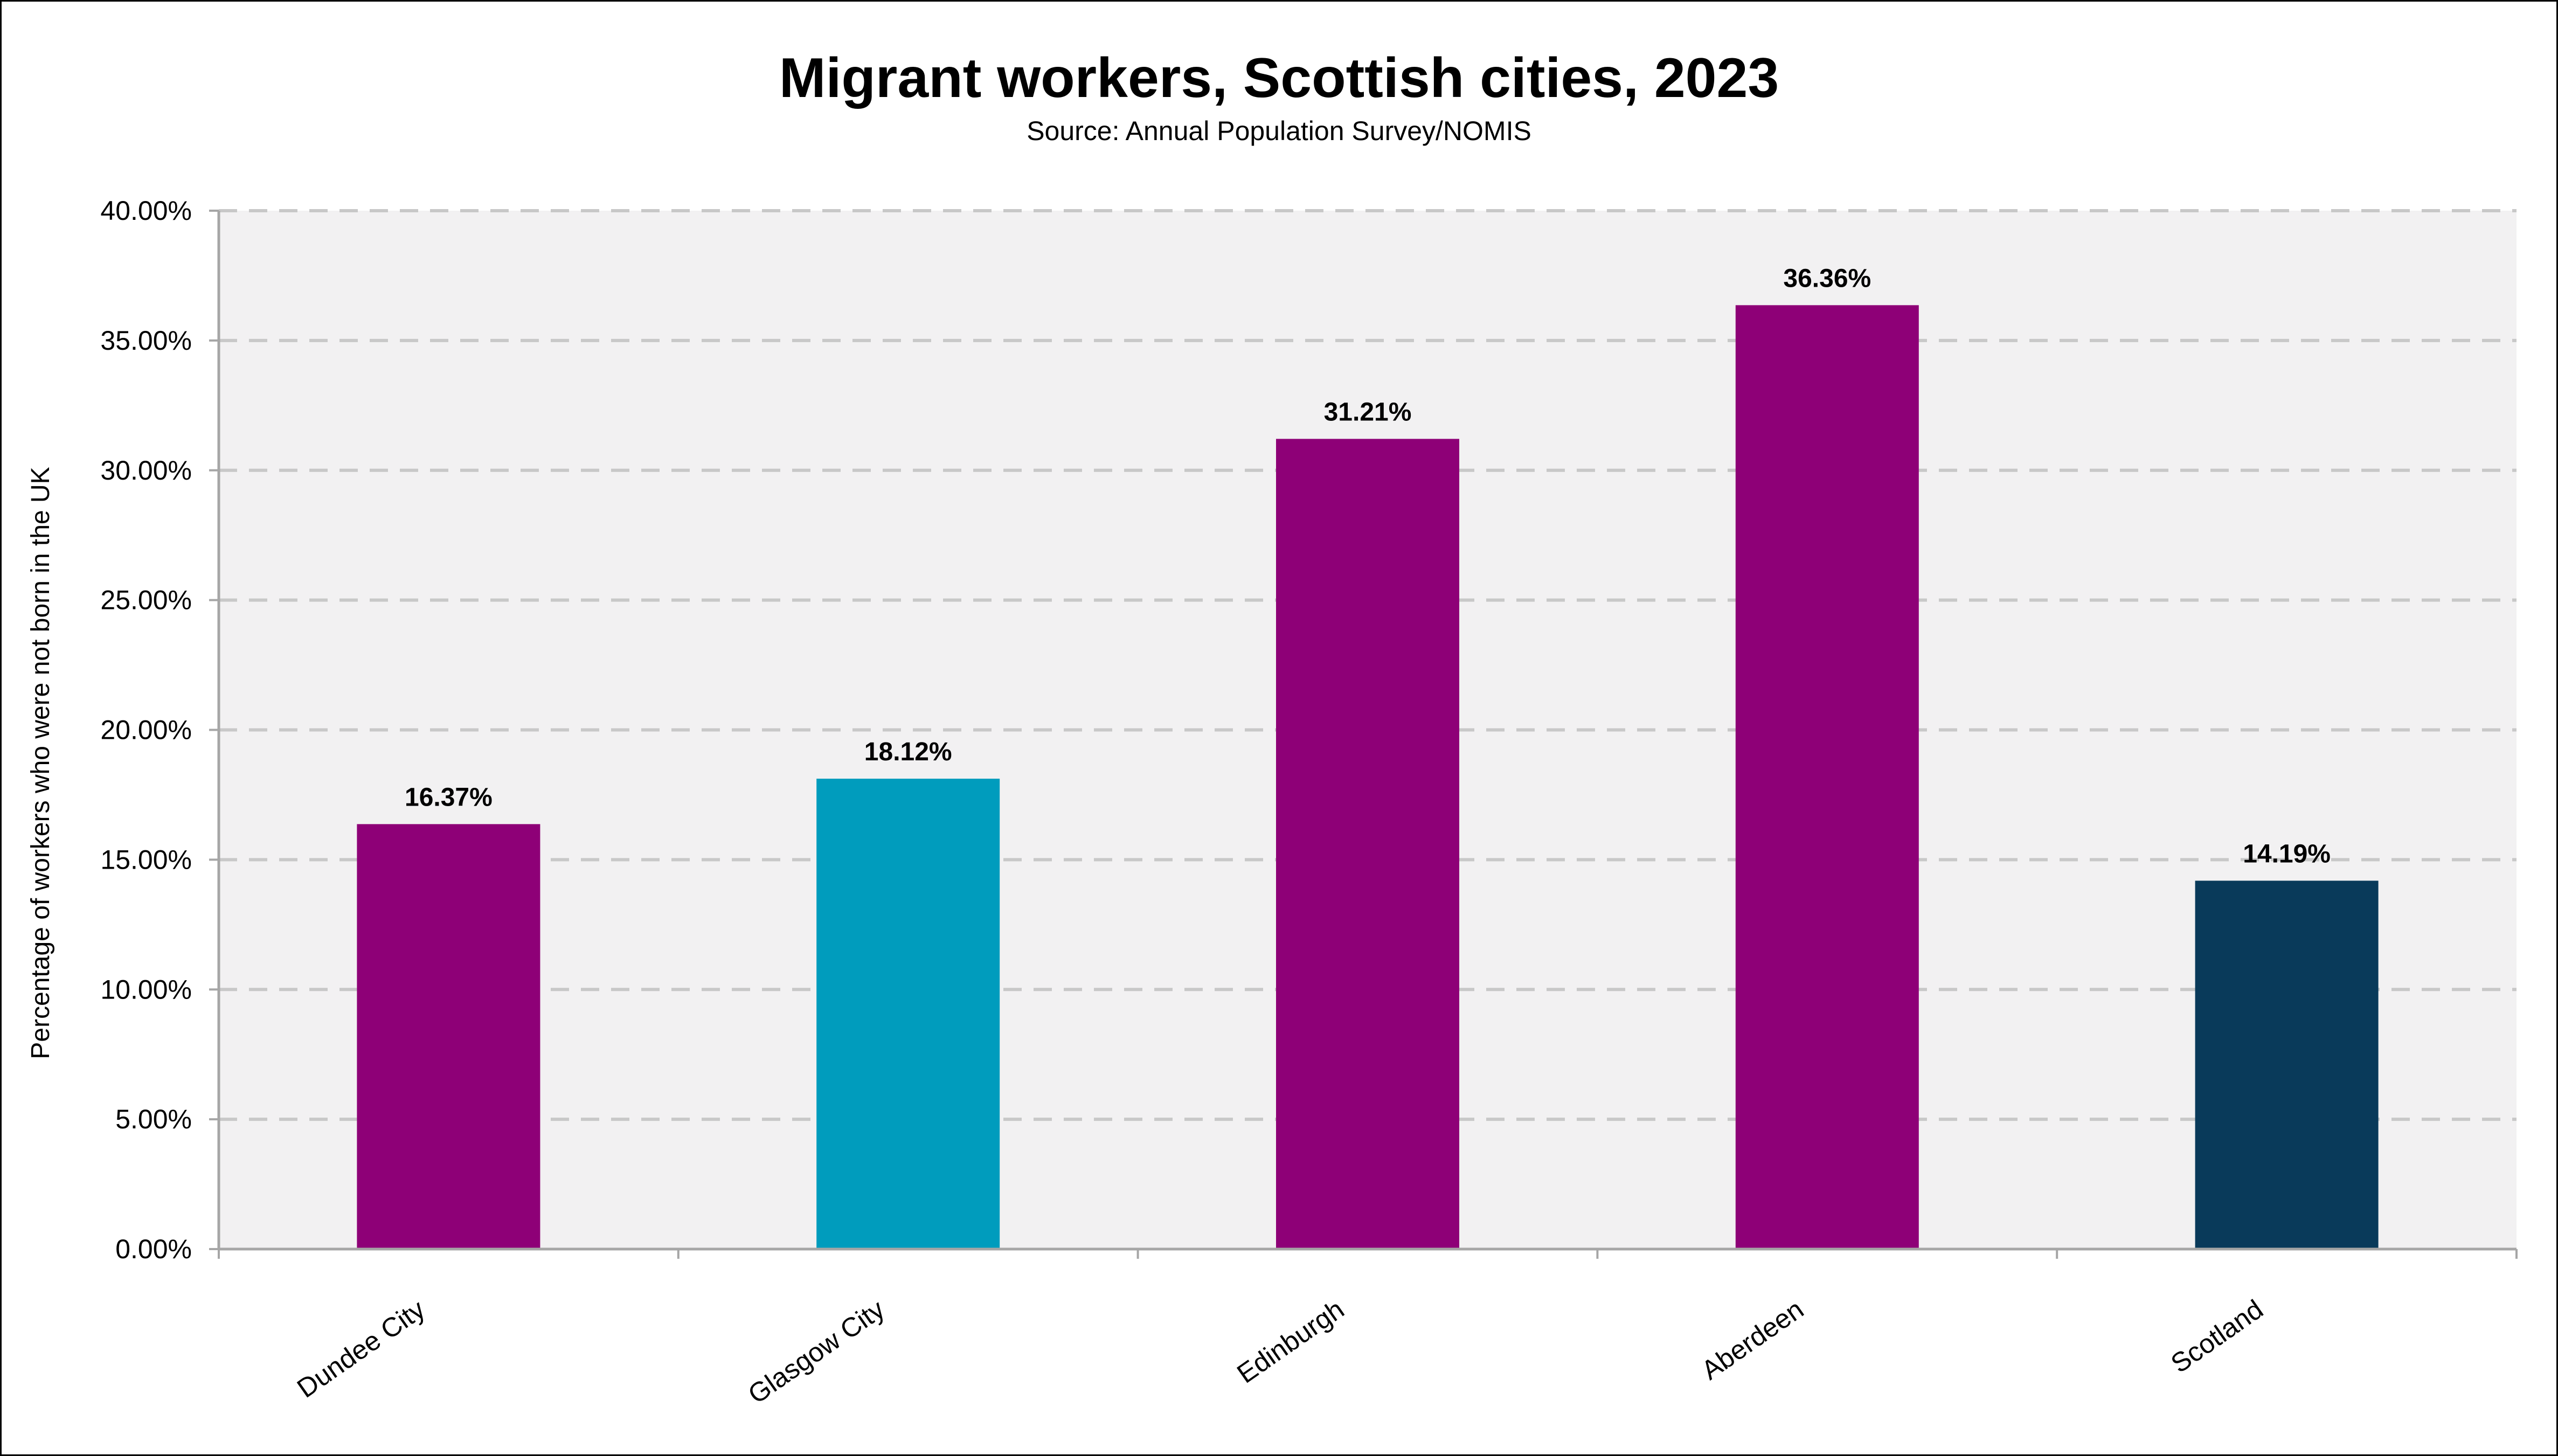 Image resolution: width=2558 pixels, height=1456 pixels. What do you see at coordinates (1290, 1342) in the screenshot?
I see `x-tick-label: Edinburgh` at bounding box center [1290, 1342].